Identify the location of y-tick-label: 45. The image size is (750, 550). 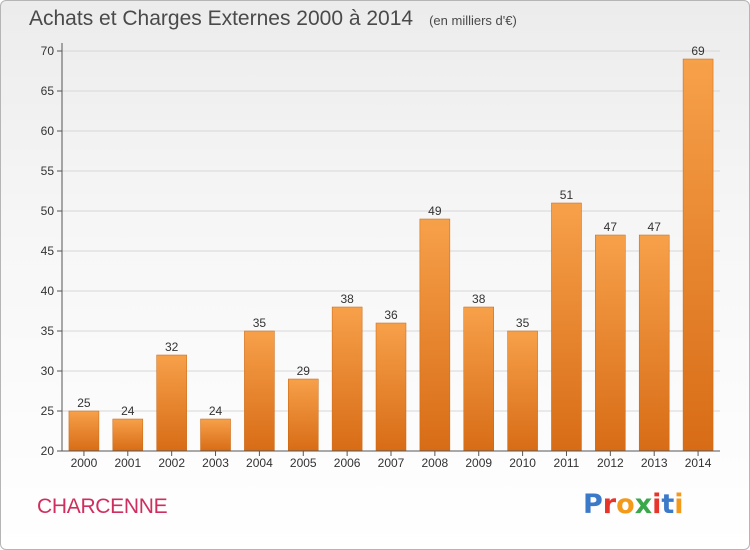
(48, 251).